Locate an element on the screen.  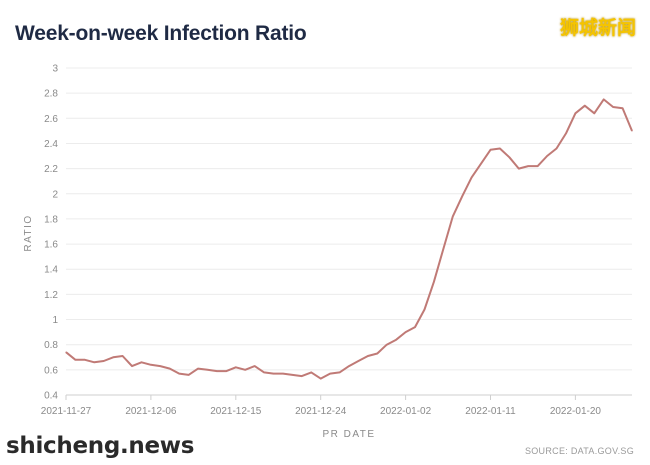
chart-title: Week-on-week Infection Ratio is located at coordinates (161, 33).